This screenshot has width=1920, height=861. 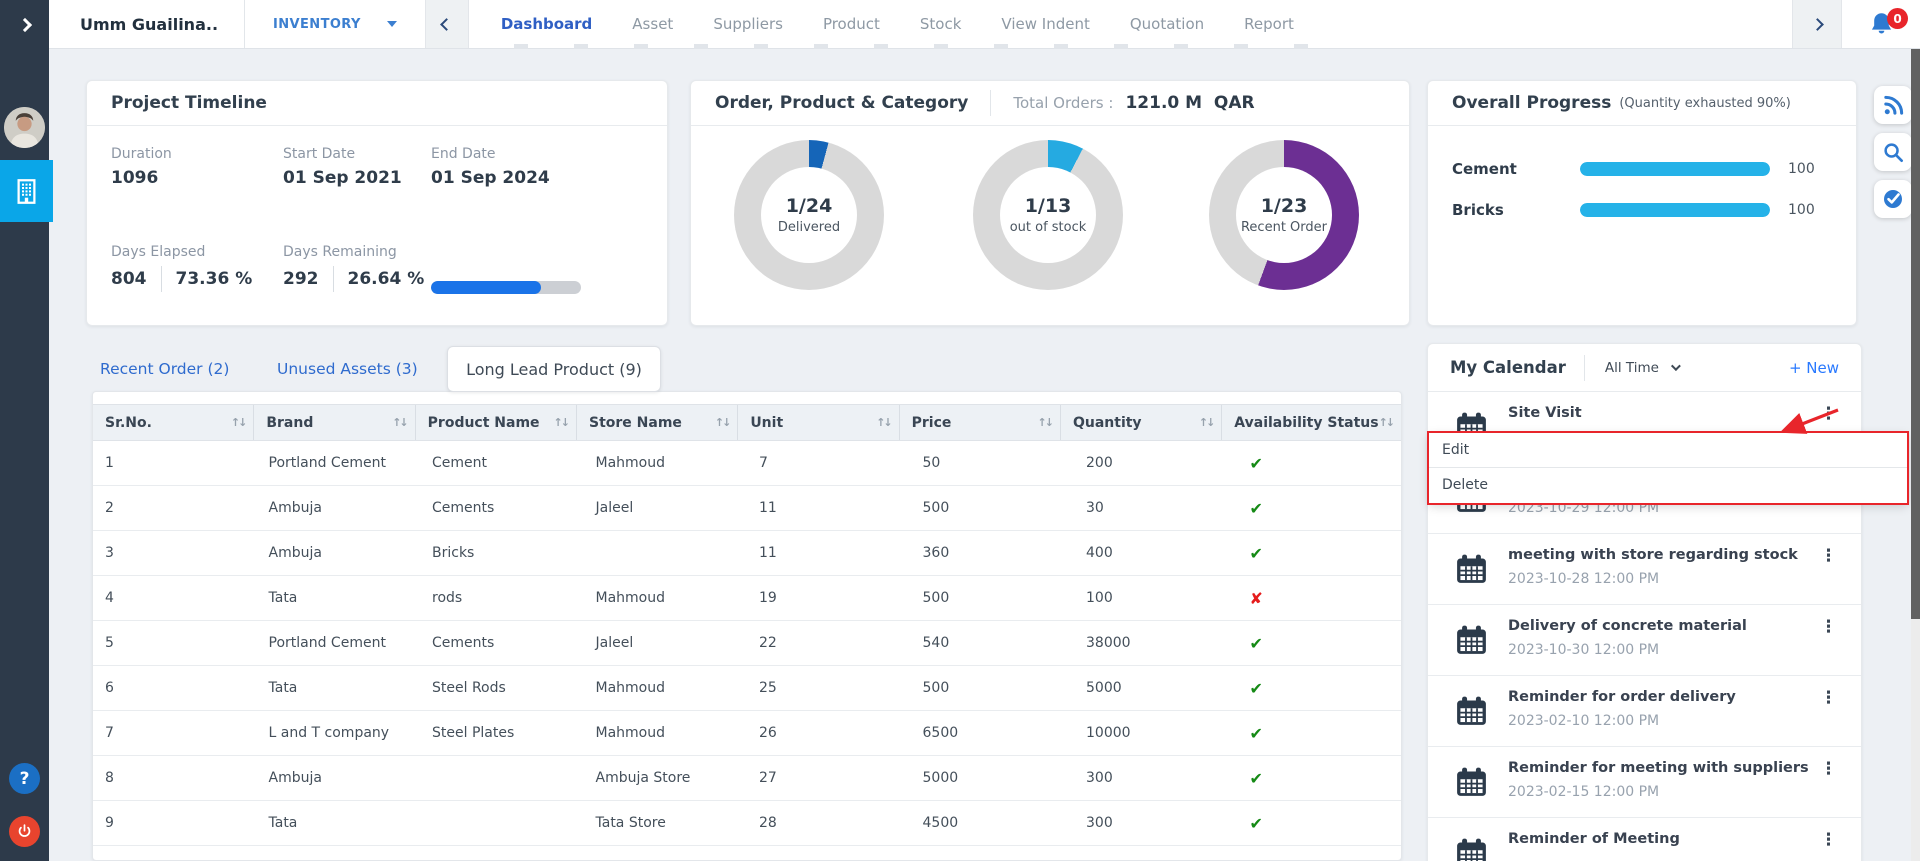 I want to click on column-header-quantity: Quantity ↑↓, so click(x=1142, y=422).